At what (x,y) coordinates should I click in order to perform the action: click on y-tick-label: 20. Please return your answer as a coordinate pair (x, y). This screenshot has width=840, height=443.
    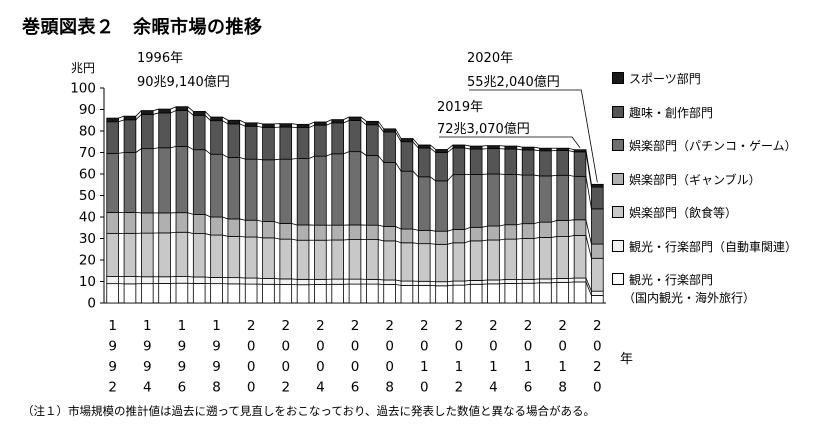
    Looking at the image, I should click on (87, 261).